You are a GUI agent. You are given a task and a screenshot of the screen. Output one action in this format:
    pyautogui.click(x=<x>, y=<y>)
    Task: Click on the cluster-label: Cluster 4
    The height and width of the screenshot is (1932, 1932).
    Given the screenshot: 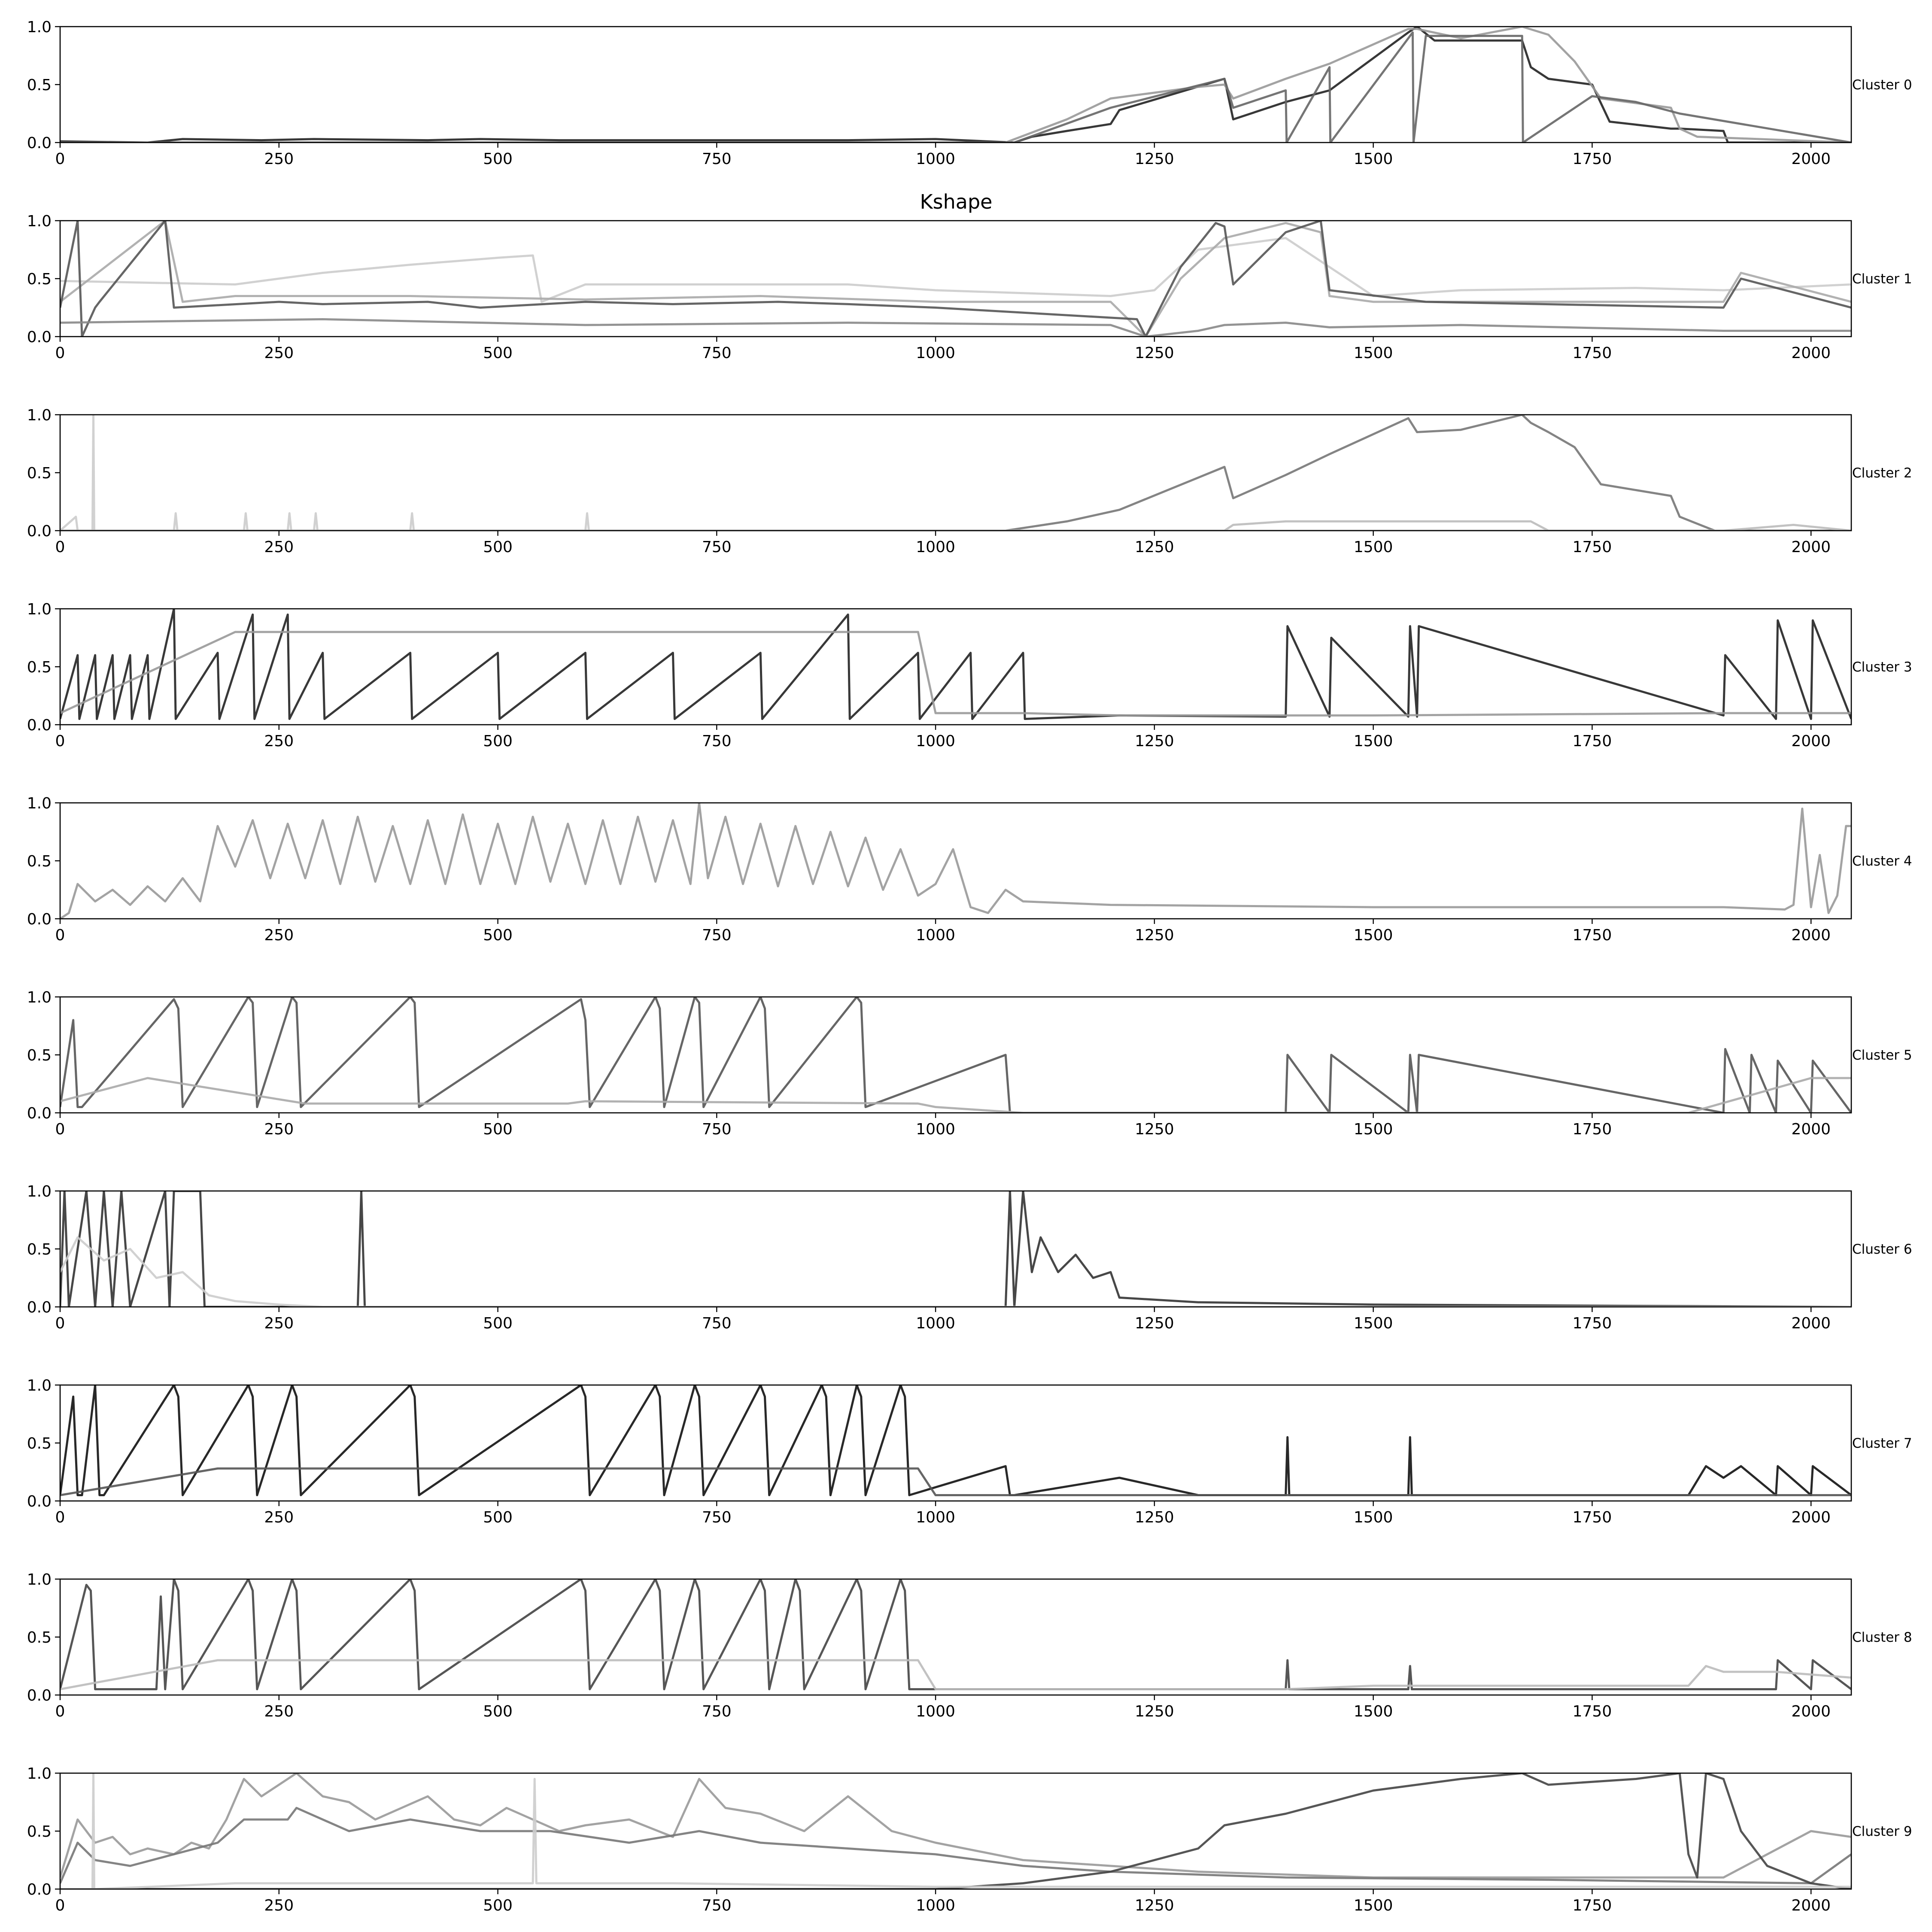 What is the action you would take?
    pyautogui.click(x=1882, y=861)
    